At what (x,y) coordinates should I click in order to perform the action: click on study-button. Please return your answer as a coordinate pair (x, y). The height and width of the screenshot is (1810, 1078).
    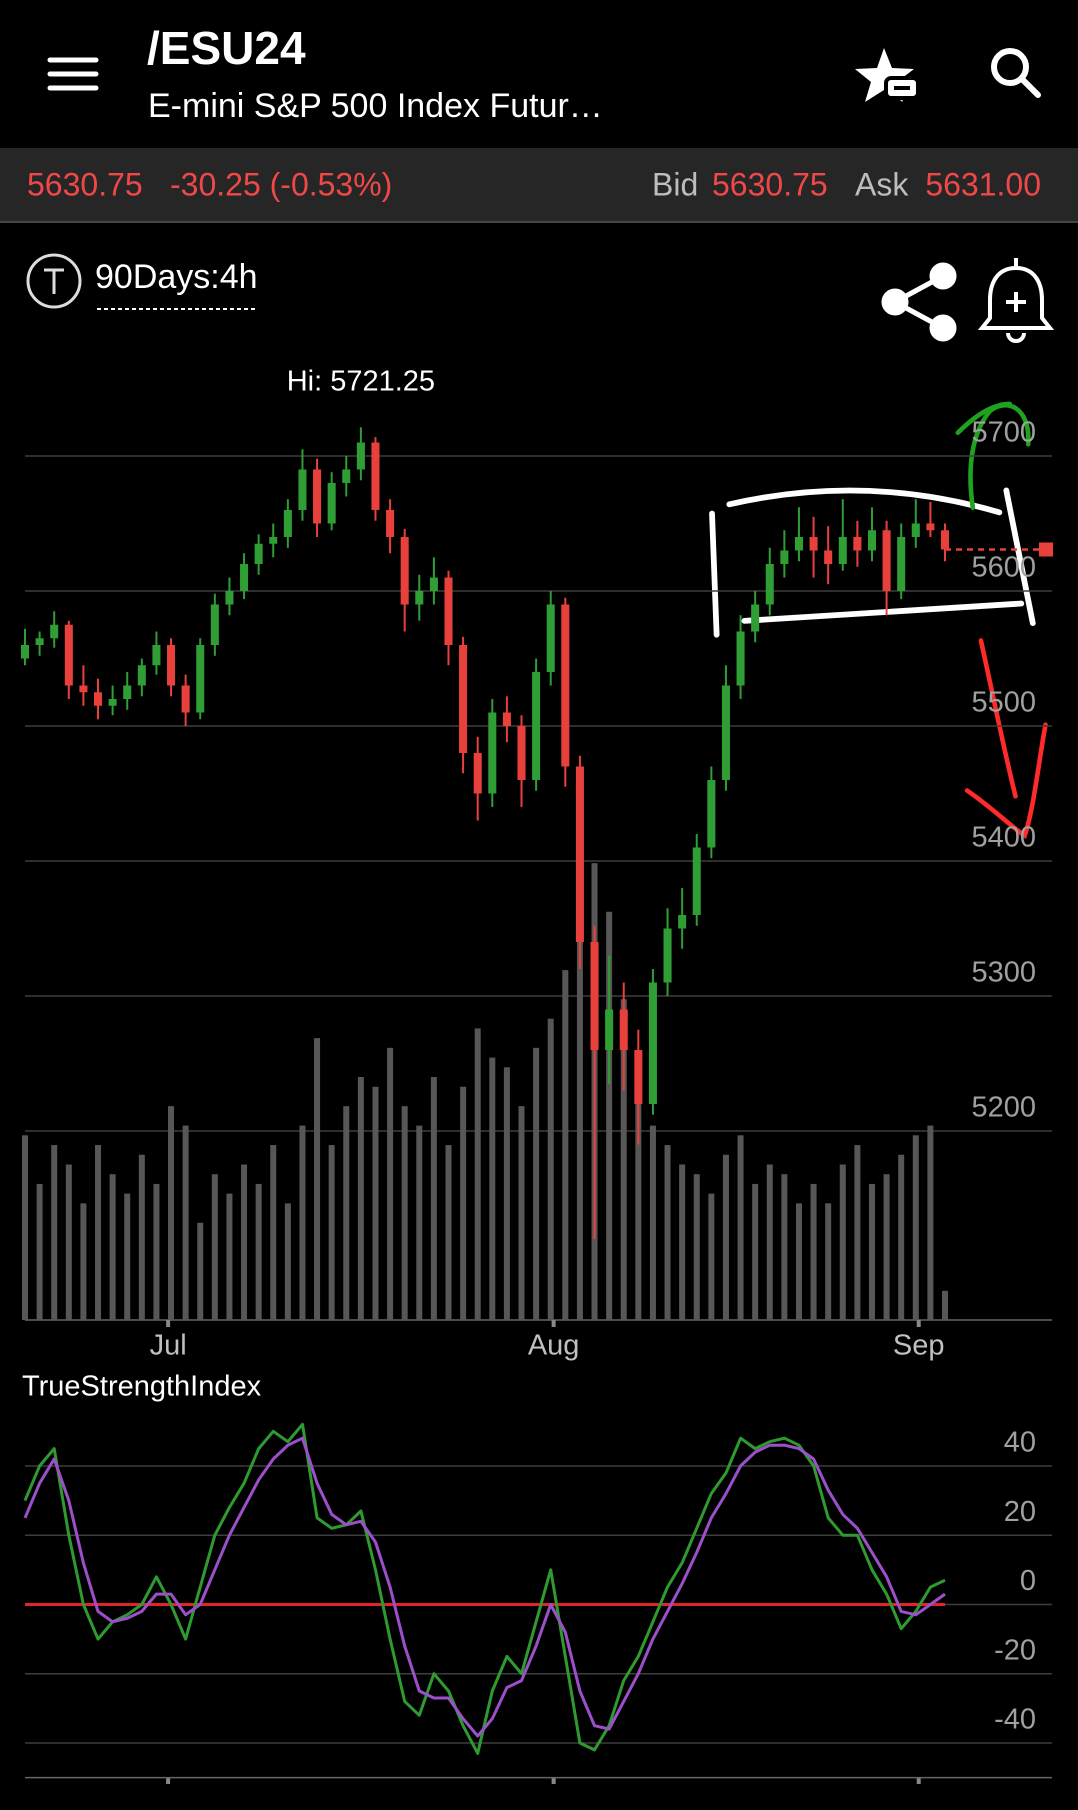
    Looking at the image, I should click on (54, 281).